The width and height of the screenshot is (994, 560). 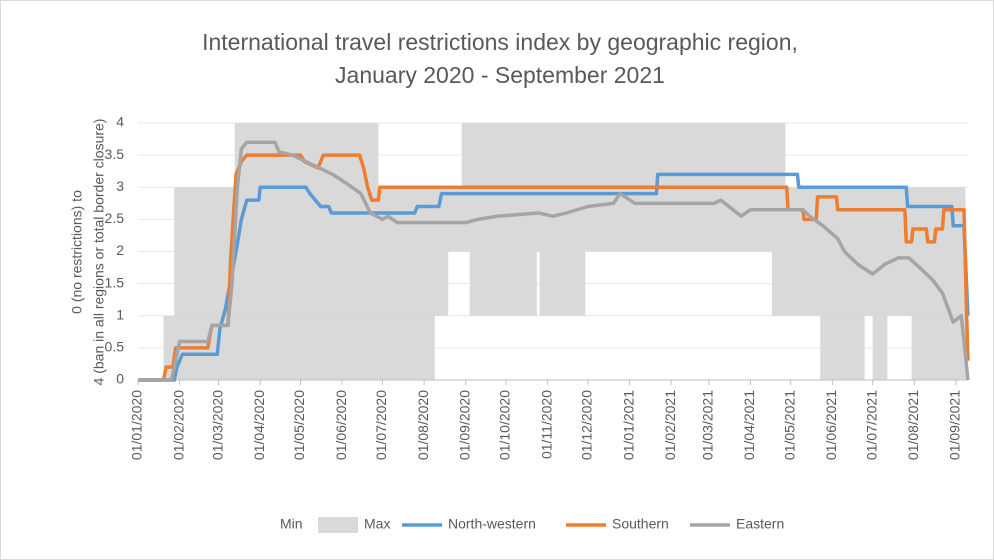 What do you see at coordinates (871, 425) in the screenshot?
I see `x-tick-label: 01/07/2021` at bounding box center [871, 425].